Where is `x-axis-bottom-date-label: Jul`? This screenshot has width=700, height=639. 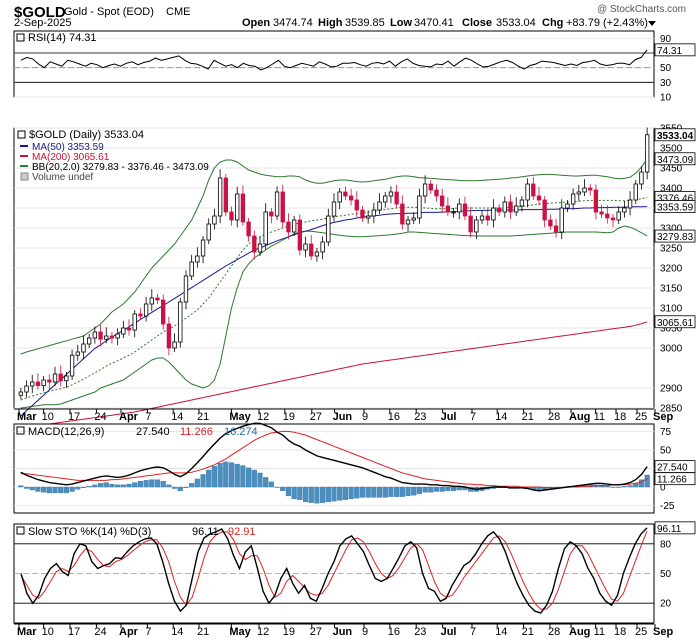
x-axis-bottom-date-label: Jul is located at coordinates (449, 632).